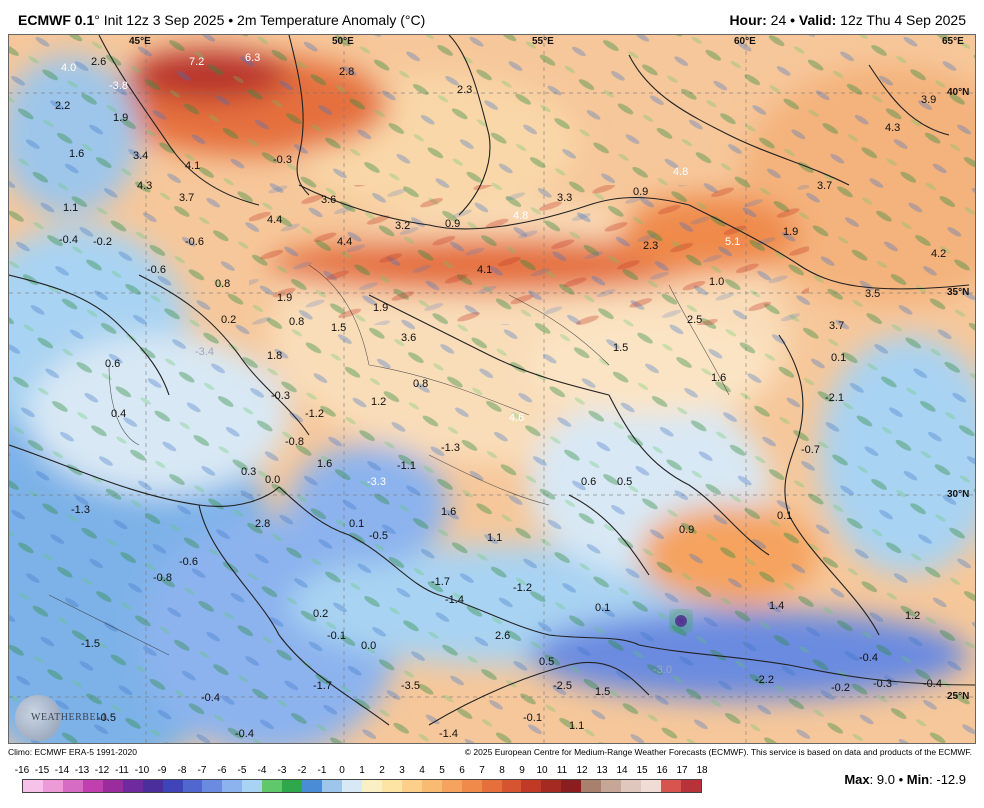 The image size is (984, 808). Describe the element at coordinates (454, 600) in the screenshot. I see `anomaly-value: -1.4` at that location.